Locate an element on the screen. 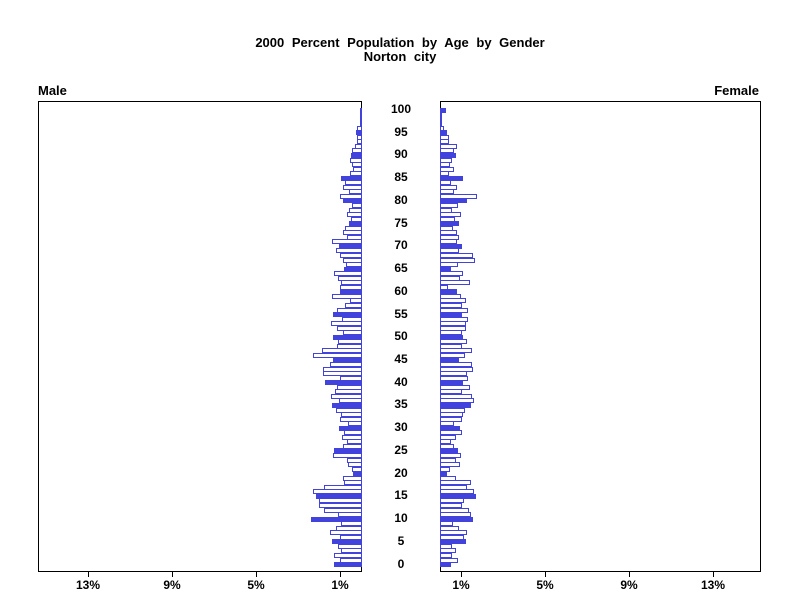 This screenshot has height=600, width=800. right-pct-tick-label-5: 5% is located at coordinates (545, 585).